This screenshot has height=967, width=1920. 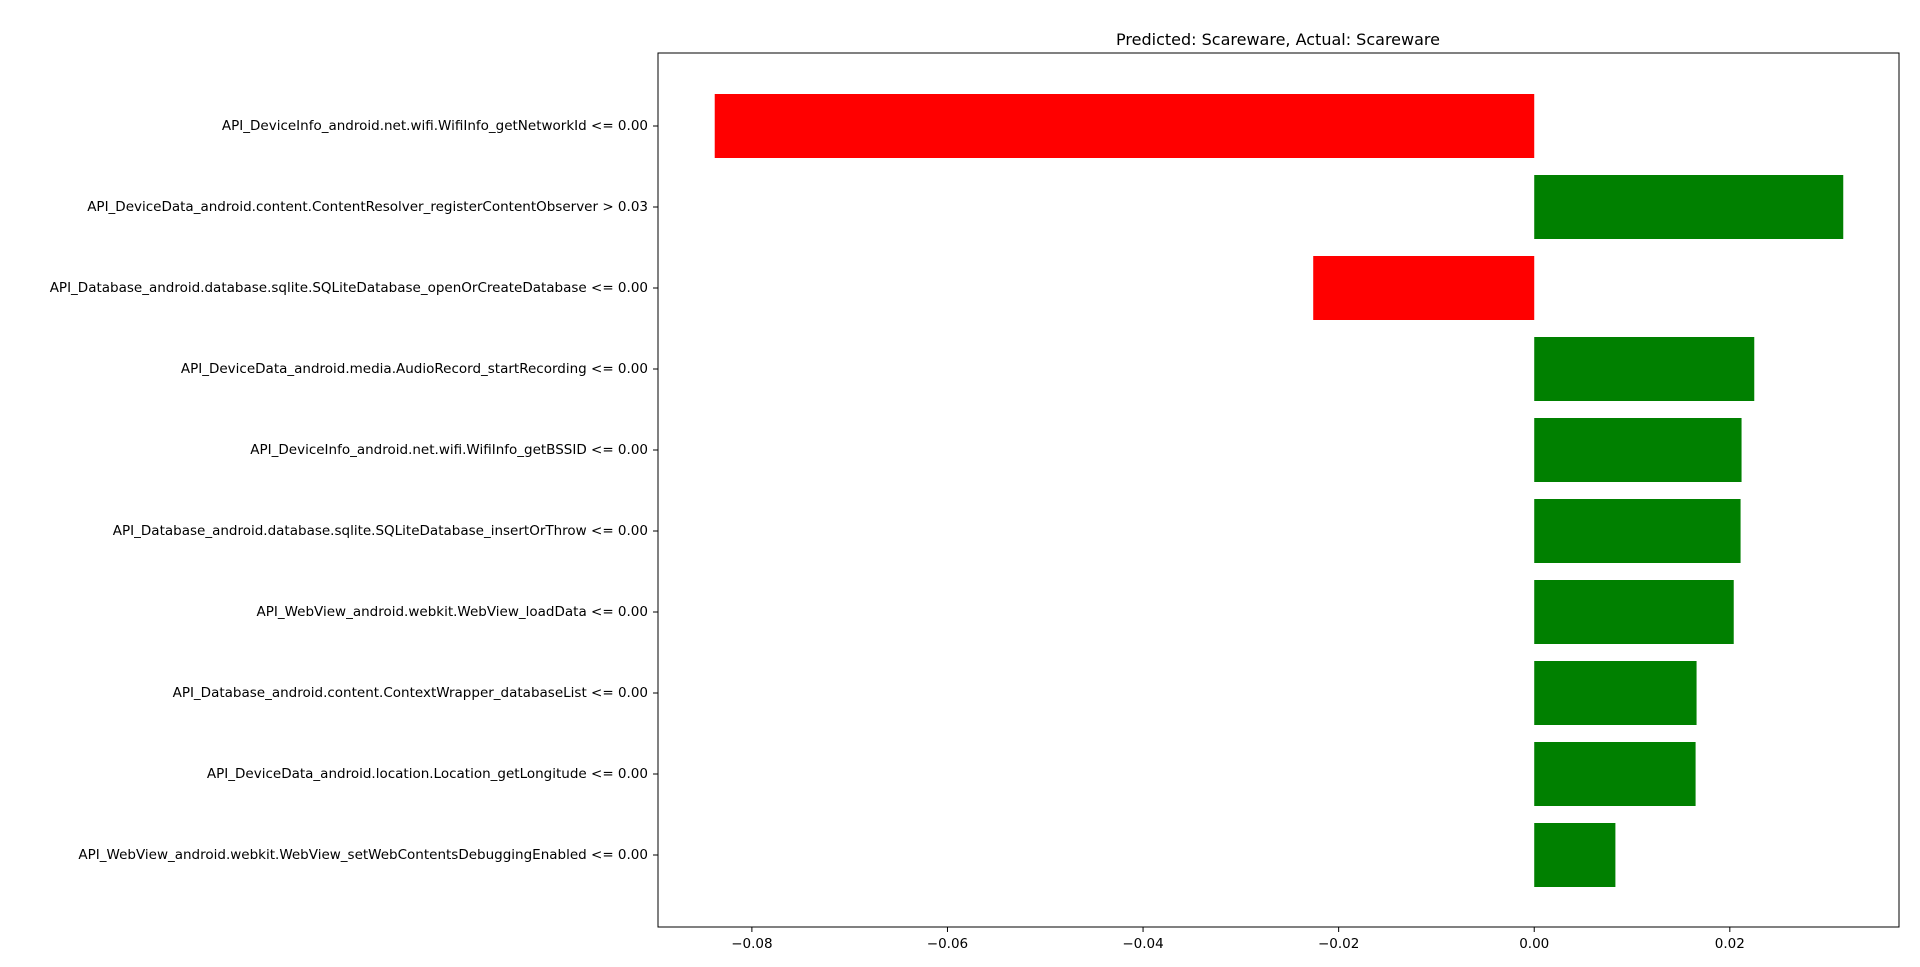 What do you see at coordinates (1730, 944) in the screenshot?
I see `x-tick-label-6: 0.02` at bounding box center [1730, 944].